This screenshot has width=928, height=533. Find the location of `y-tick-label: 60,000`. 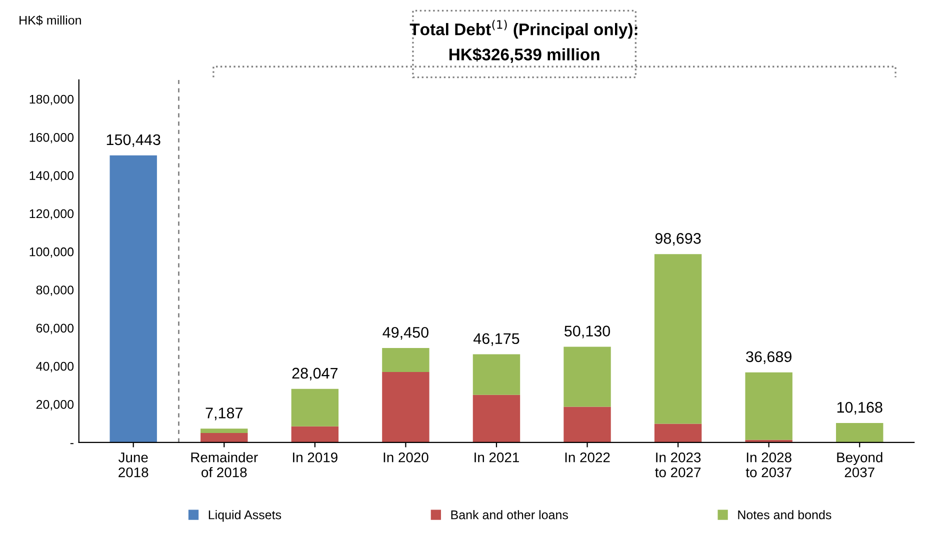

y-tick-label: 60,000 is located at coordinates (55, 329).